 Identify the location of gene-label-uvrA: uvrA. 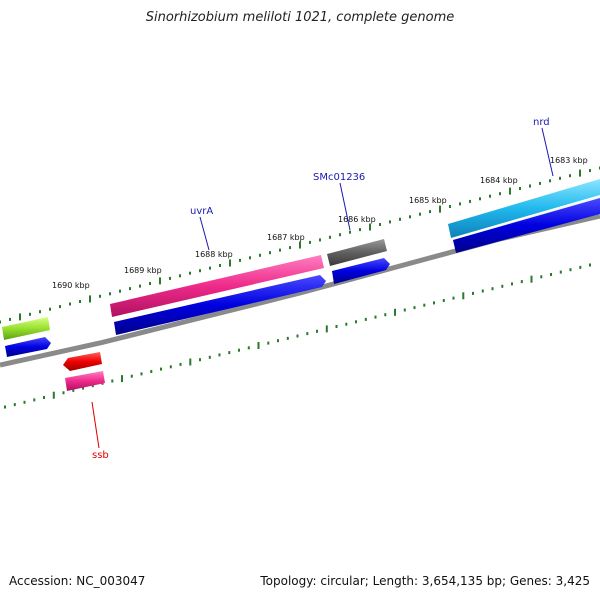
(201, 211).